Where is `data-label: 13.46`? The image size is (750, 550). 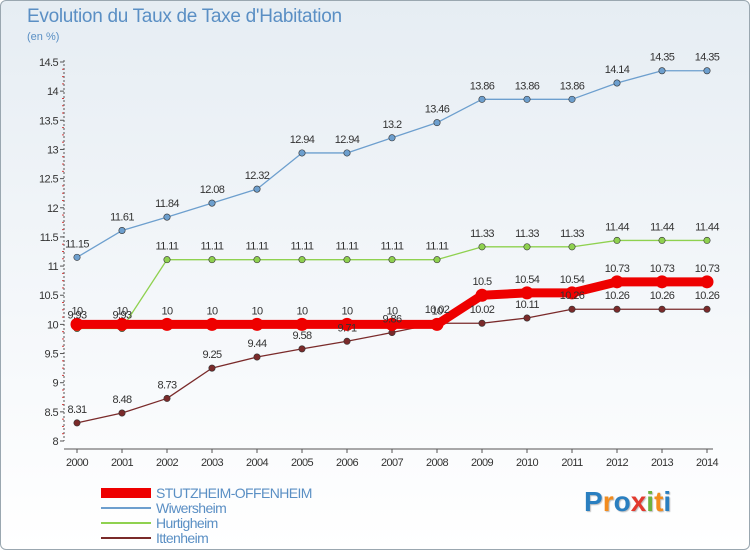 data-label: 13.46 is located at coordinates (437, 110).